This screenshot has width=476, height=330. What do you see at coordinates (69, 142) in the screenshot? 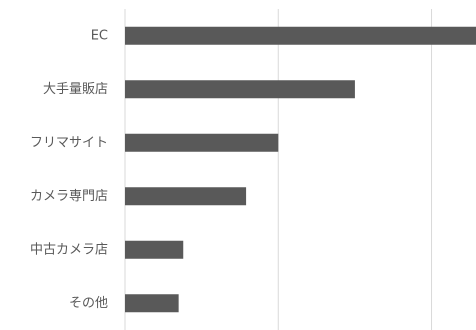
I see `y-tick-label: フリマサイト` at bounding box center [69, 142].